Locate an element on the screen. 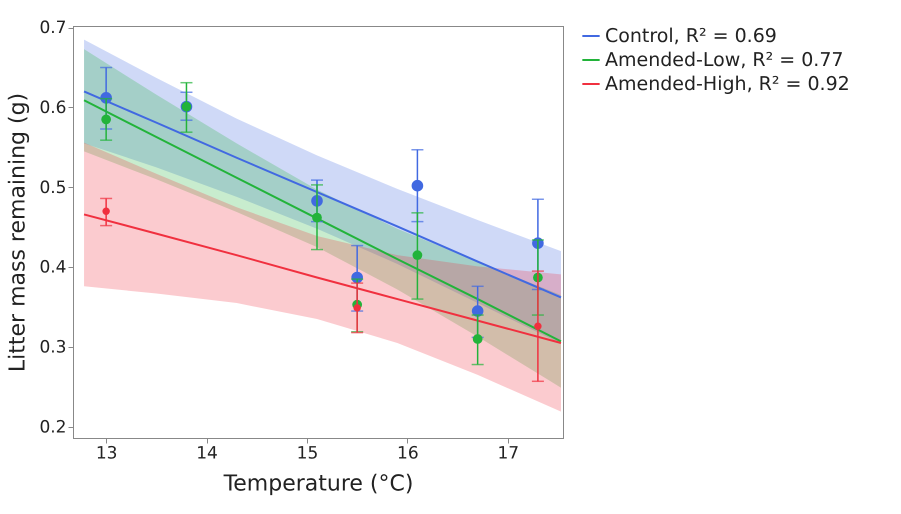 Image resolution: width=901 pixels, height=514 pixels. y-tick-label: 0.4 is located at coordinates (52, 268).